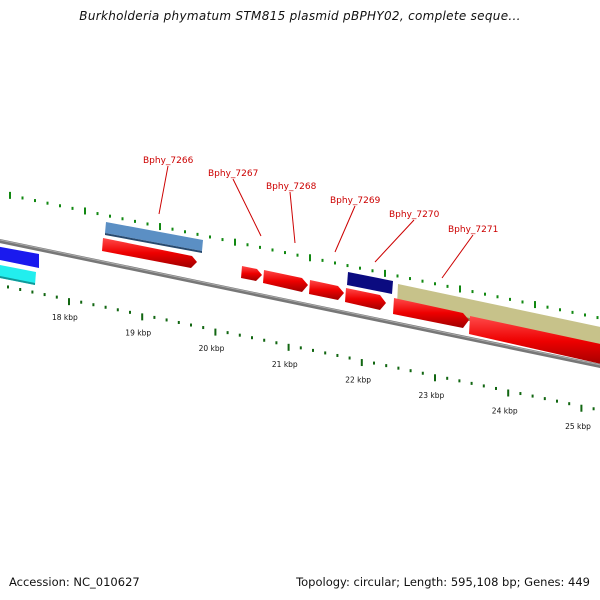 Image resolution: width=600 pixels, height=600 pixels. Describe the element at coordinates (233, 174) in the screenshot. I see `gene-label-bphy-7267: Bphy_7267` at that location.